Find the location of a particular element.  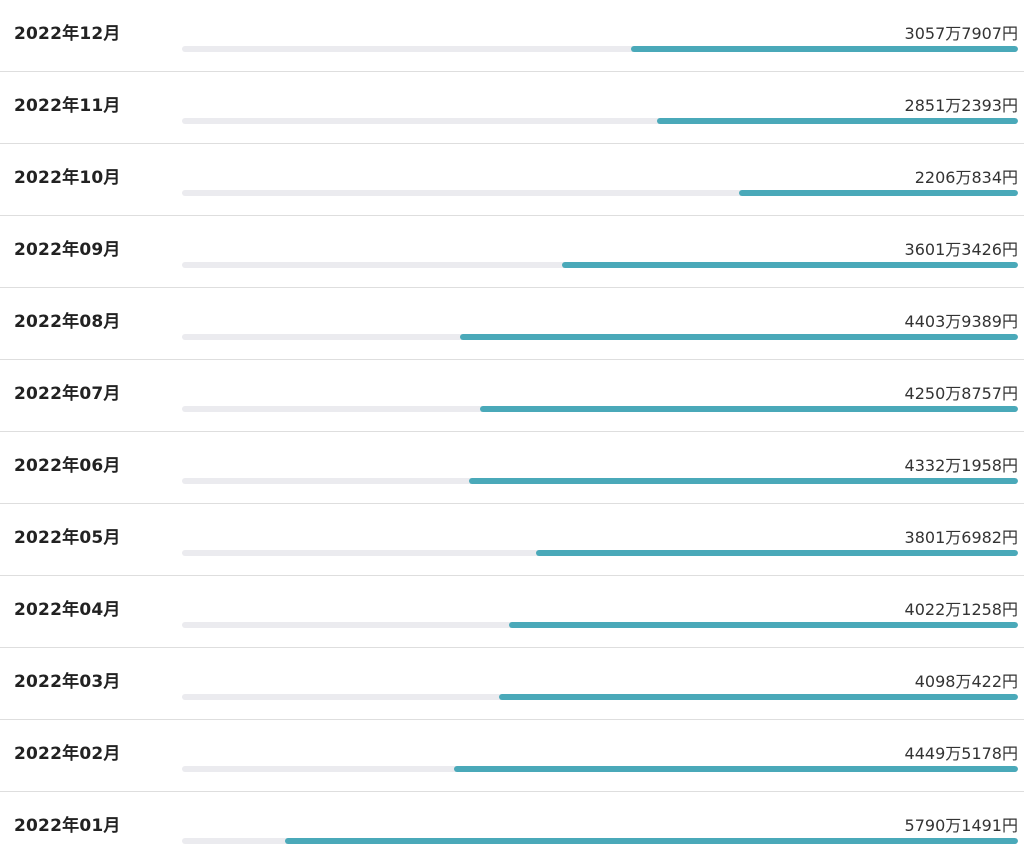

month-label: 2022年10月 is located at coordinates (67, 178).